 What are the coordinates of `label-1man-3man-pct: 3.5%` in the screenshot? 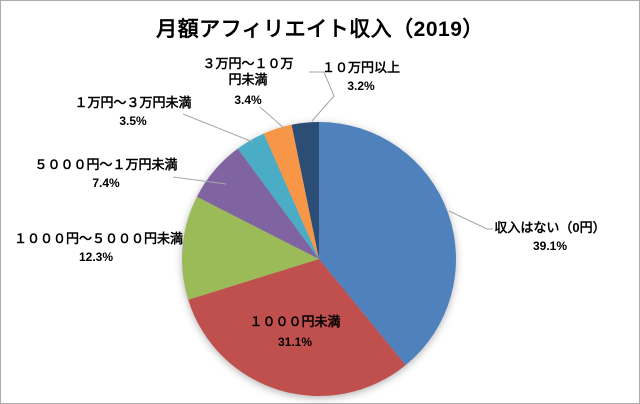 It's located at (133, 121).